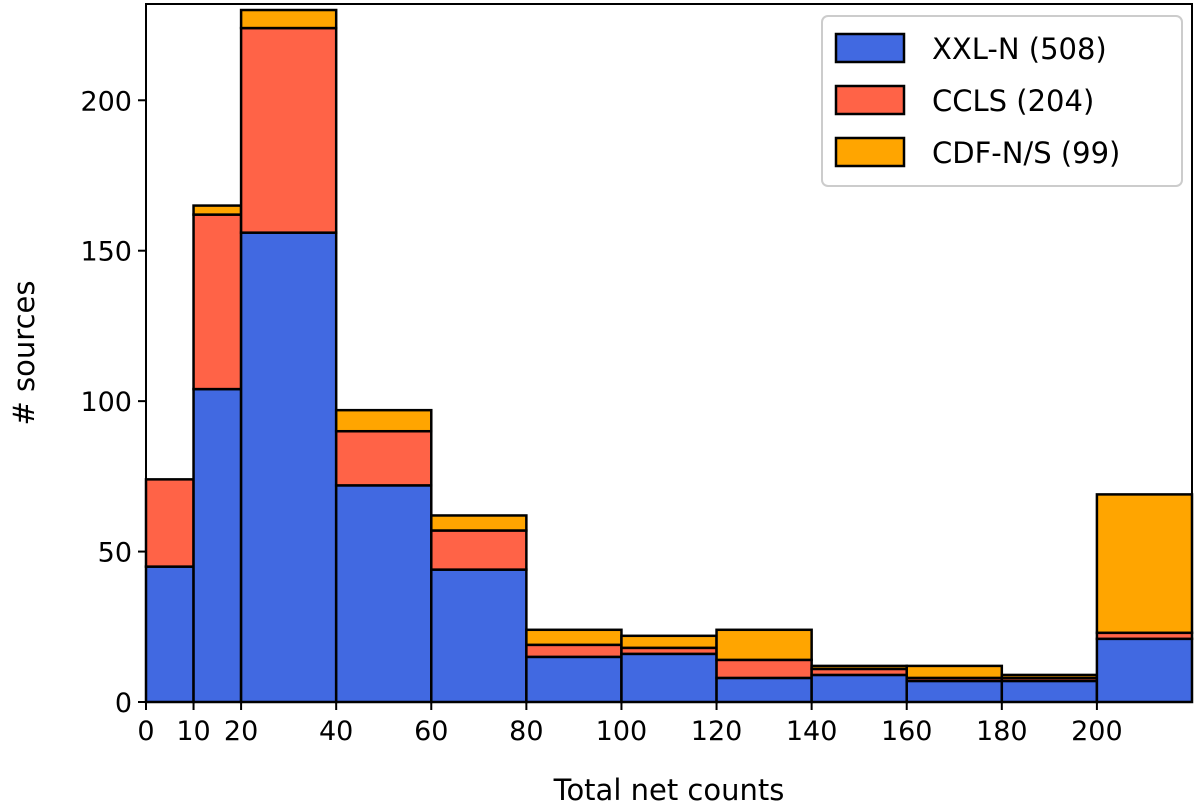  I want to click on x-tick-label: 0, so click(145, 731).